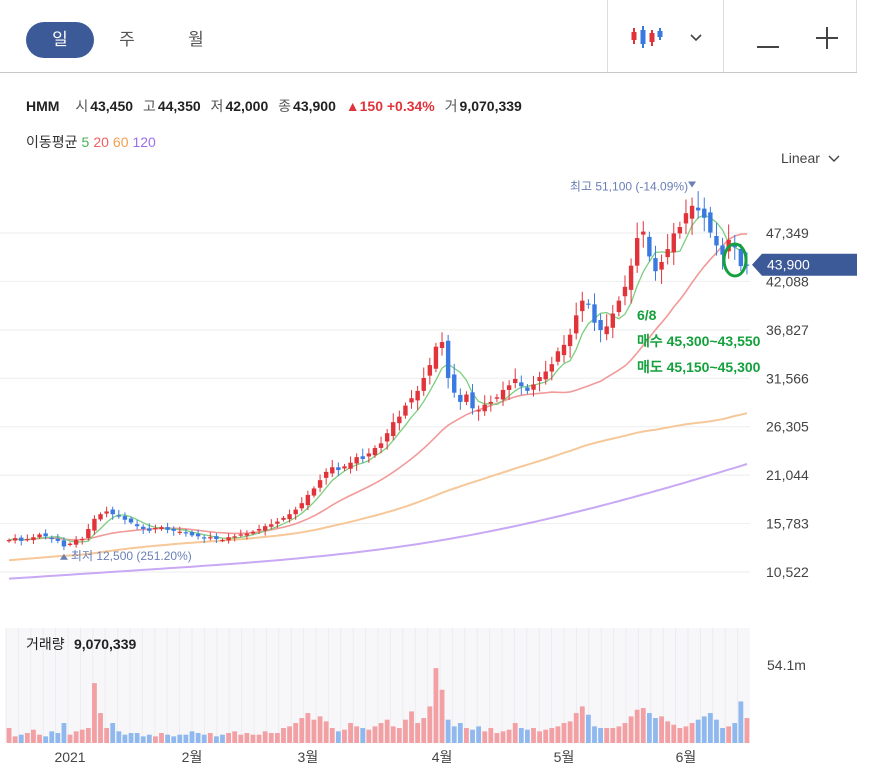 This screenshot has height=767, width=871. What do you see at coordinates (428, 36) in the screenshot?
I see `period-toolbar: 일 주 월` at bounding box center [428, 36].